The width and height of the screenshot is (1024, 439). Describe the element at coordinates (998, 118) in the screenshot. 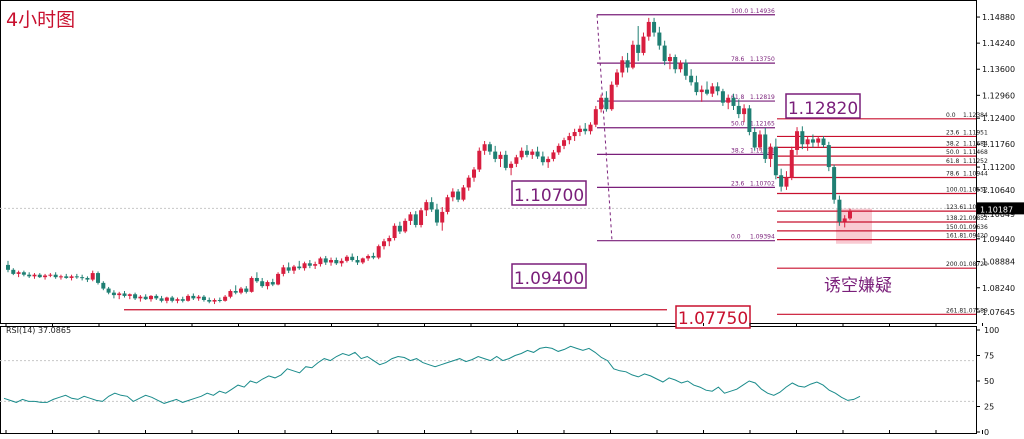

I see `y-tick-label: 1.12400` at that location.